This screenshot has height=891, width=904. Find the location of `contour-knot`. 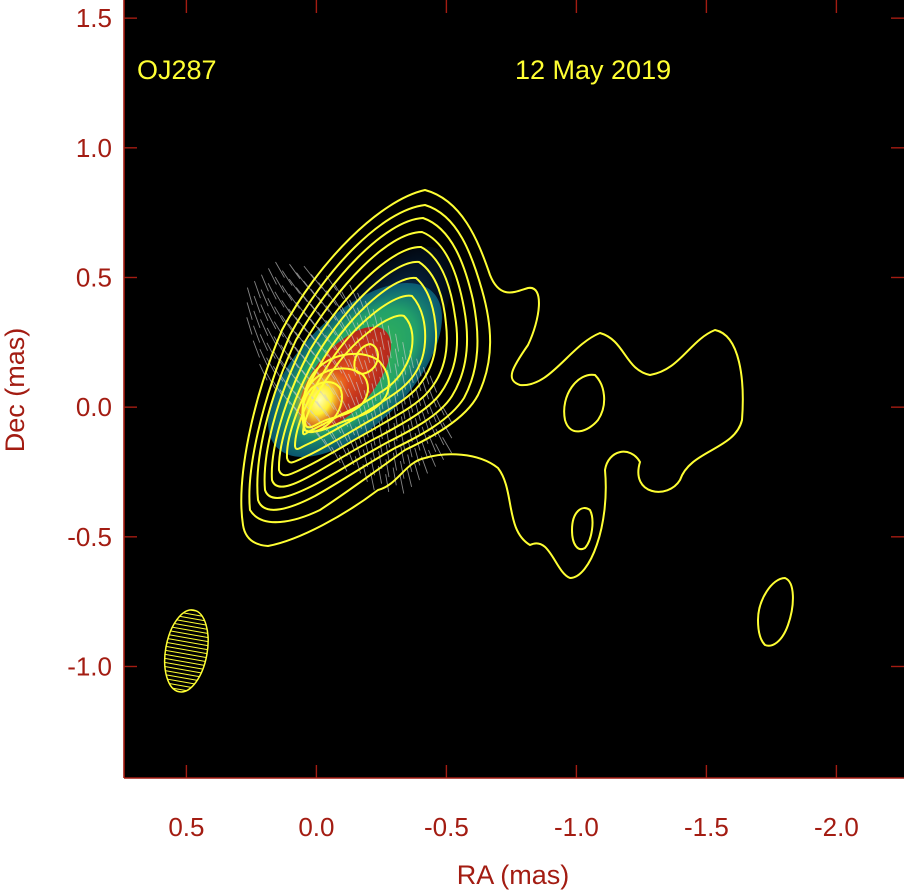

contour-knot is located at coordinates (366, 358).